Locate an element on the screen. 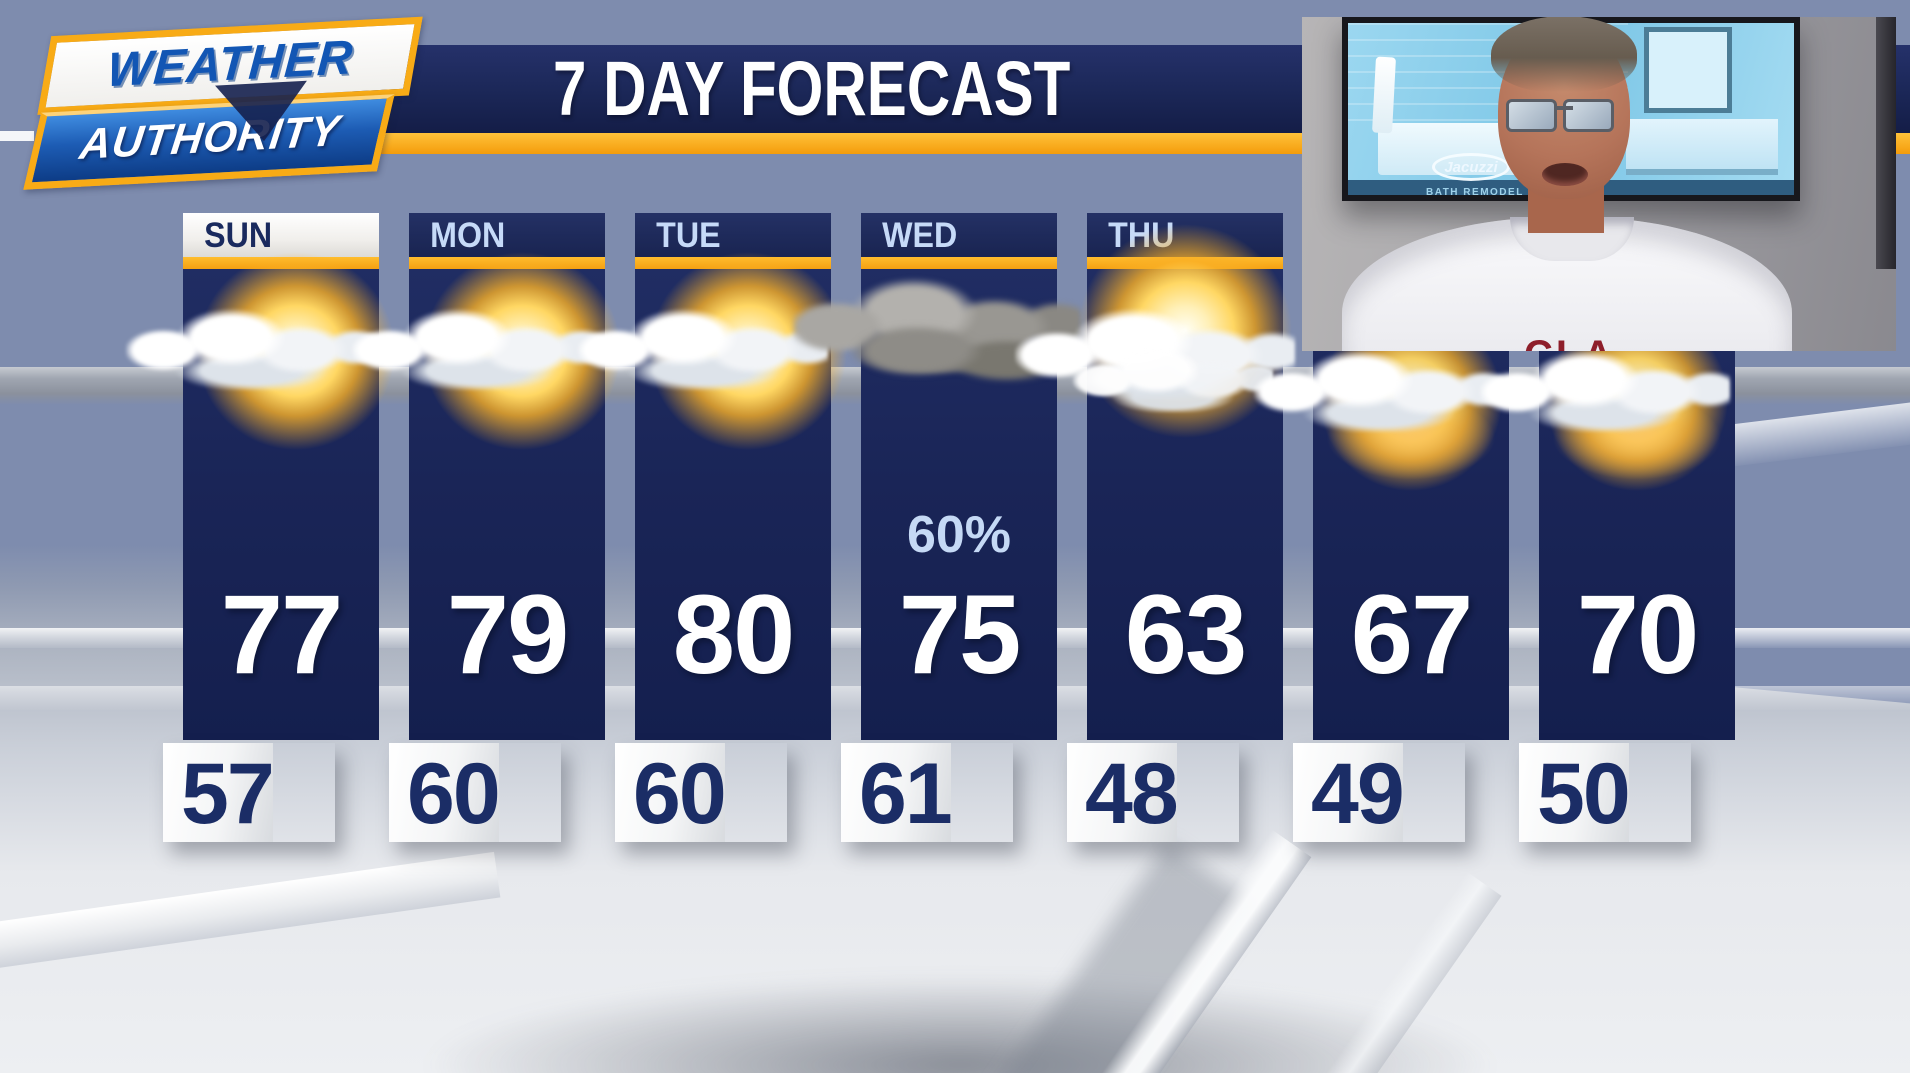 The width and height of the screenshot is (1910, 1073). low-temp-box: 57 is located at coordinates (249, 792).